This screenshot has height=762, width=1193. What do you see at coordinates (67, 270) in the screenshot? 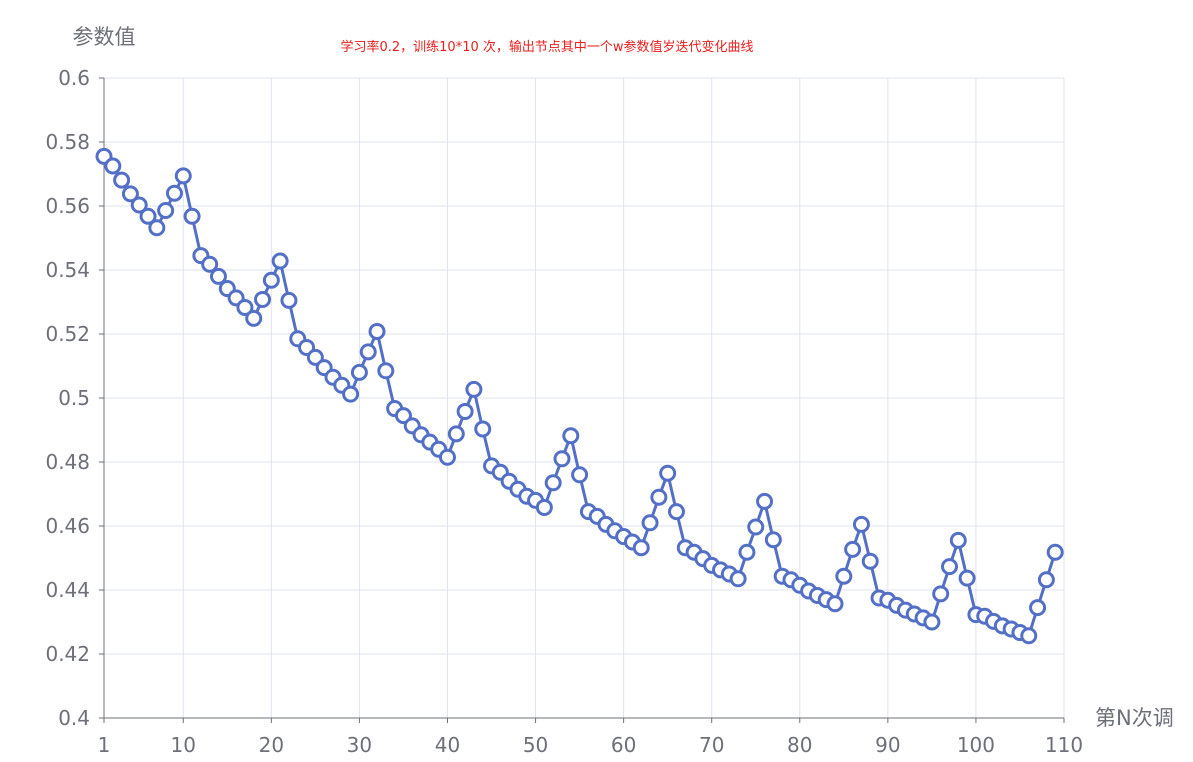
I see `y-tick-label: 0.54` at bounding box center [67, 270].